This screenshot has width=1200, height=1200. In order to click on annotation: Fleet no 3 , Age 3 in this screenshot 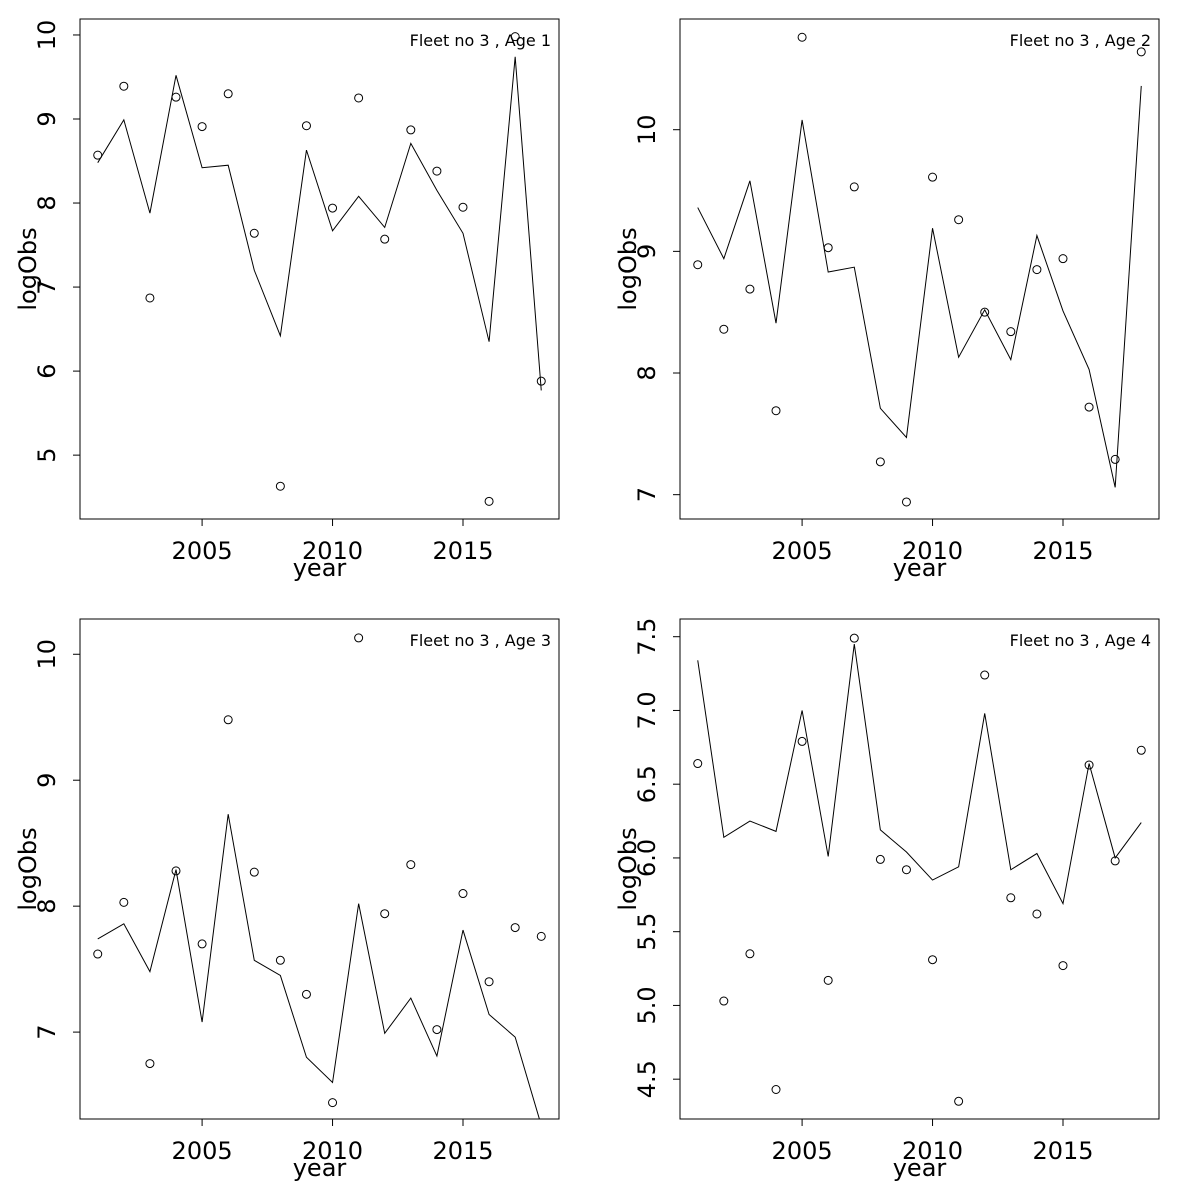, I will do `click(480, 640)`.